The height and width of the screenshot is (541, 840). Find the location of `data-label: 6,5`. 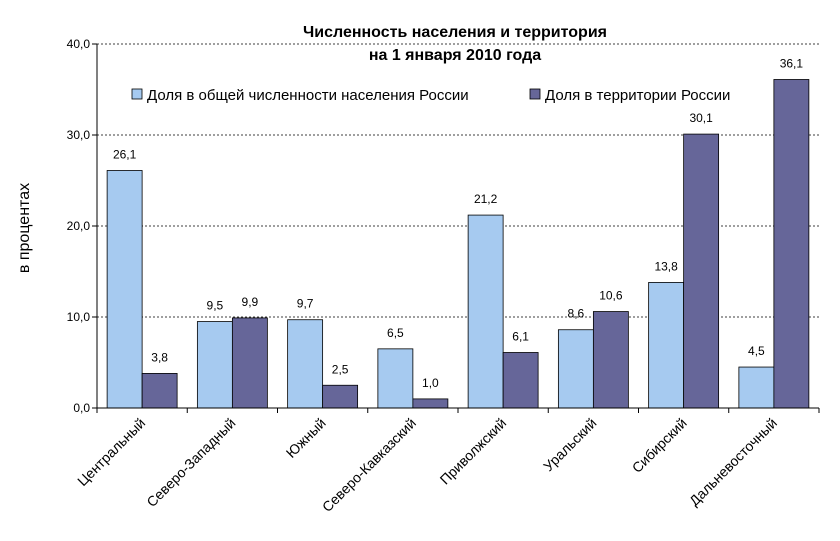

data-label: 6,5 is located at coordinates (395, 333).